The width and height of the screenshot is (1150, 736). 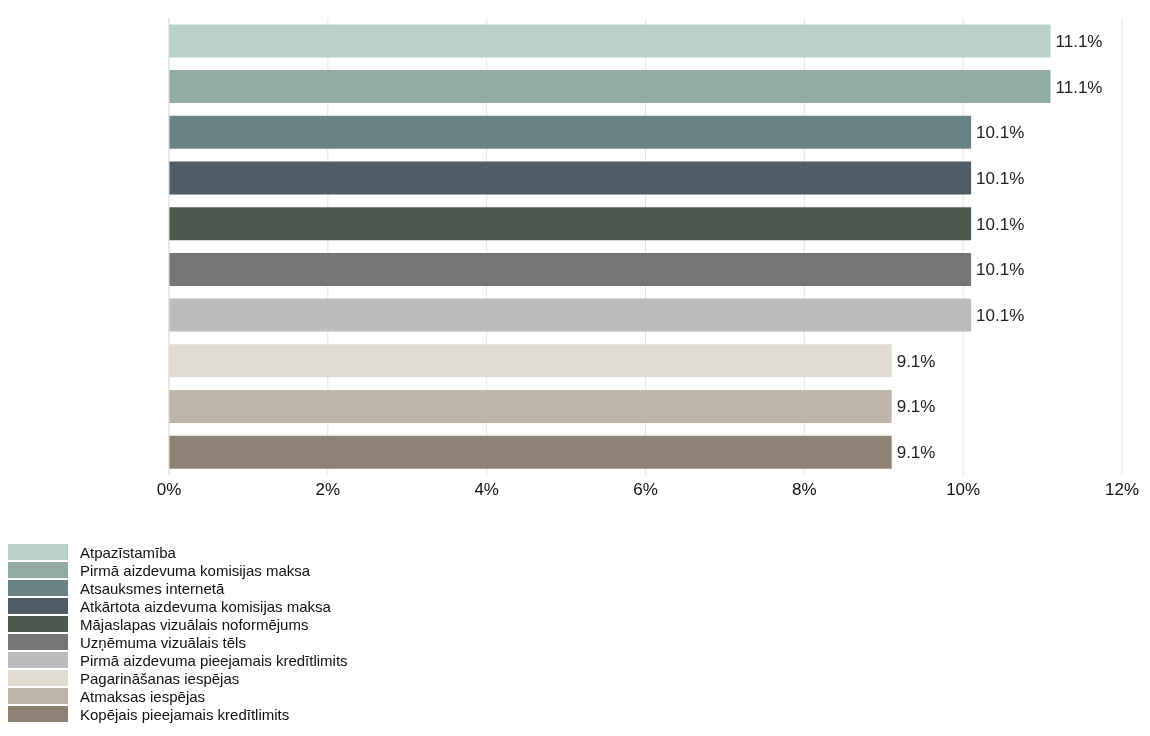 I want to click on legend-label: Atmaksas iespējas, so click(x=143, y=696).